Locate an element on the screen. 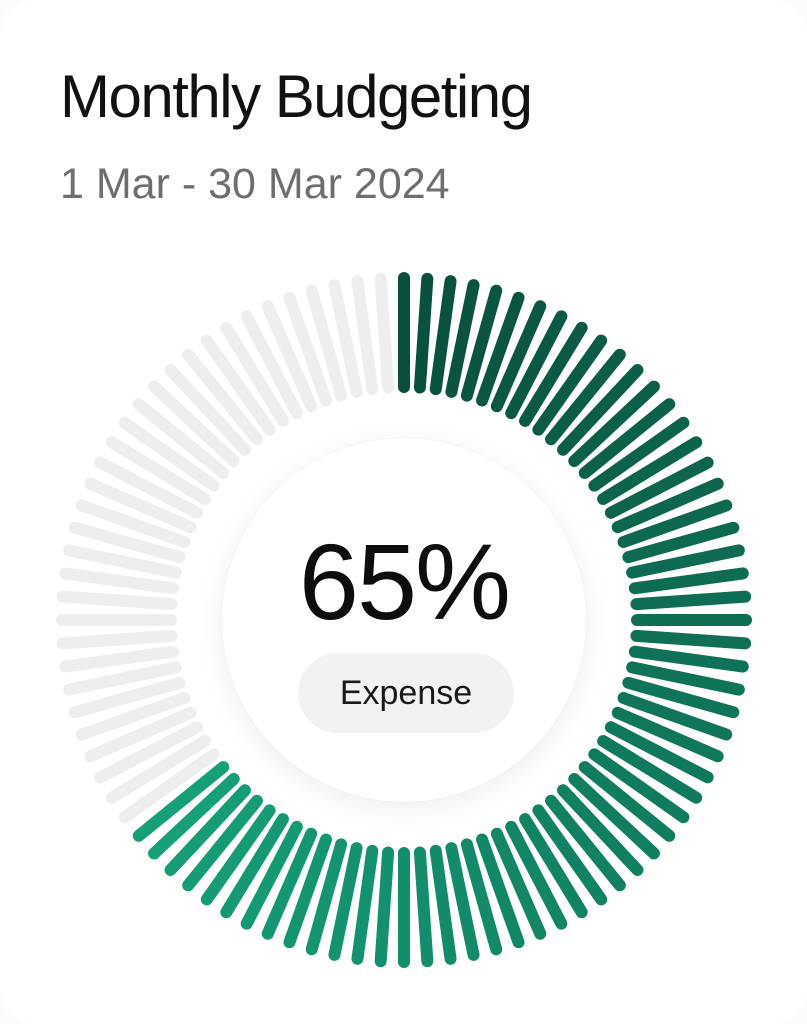 The image size is (807, 1024). category-label: Expense is located at coordinates (406, 692).